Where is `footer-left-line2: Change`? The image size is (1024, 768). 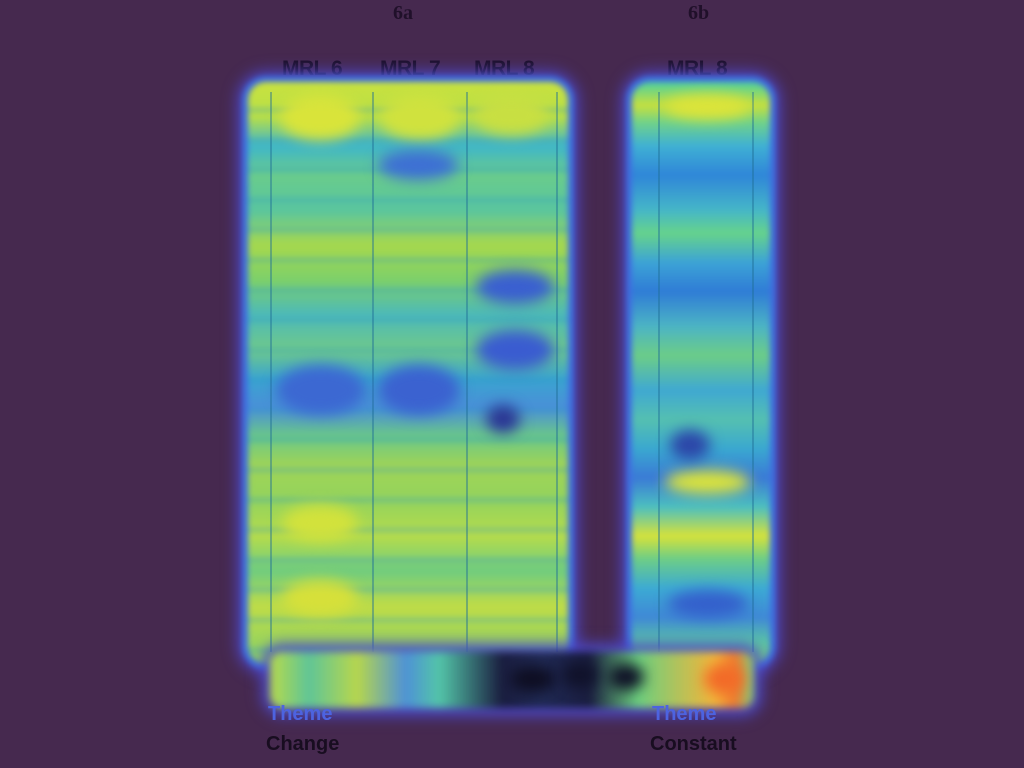 footer-left-line2: Change is located at coordinates (303, 744).